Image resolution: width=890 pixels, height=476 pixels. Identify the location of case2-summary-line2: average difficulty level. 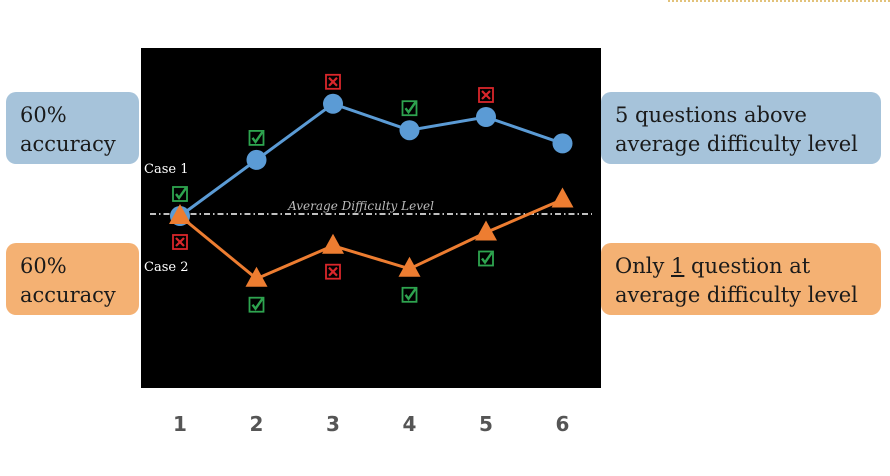
(736, 295).